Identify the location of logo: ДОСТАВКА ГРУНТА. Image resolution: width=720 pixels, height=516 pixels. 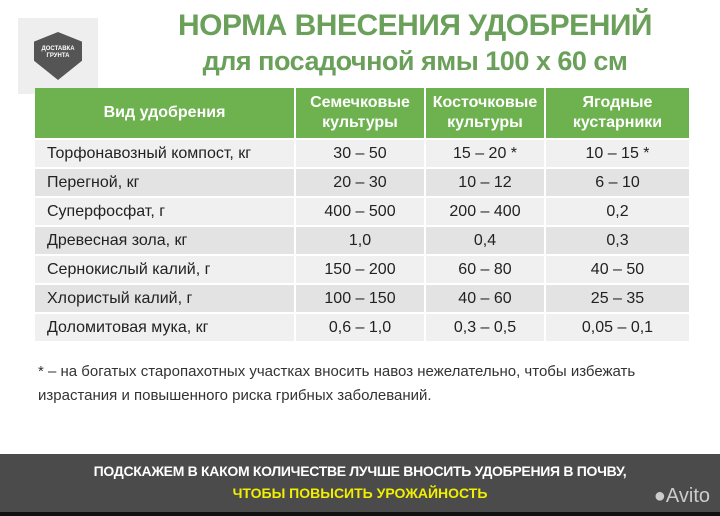
(58, 56).